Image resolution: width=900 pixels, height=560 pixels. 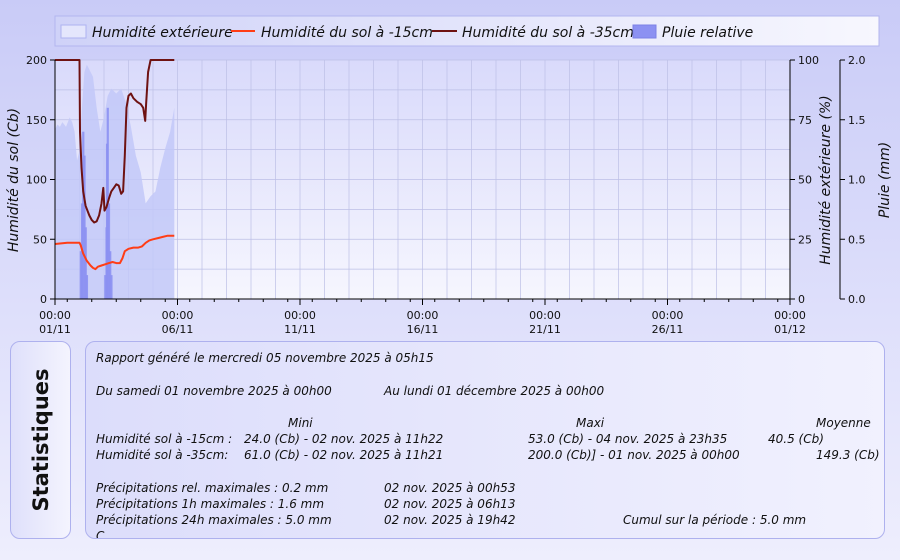 I want to click on precip-cumul: Cumul sur la période : 5.0 mm, so click(x=715, y=520).